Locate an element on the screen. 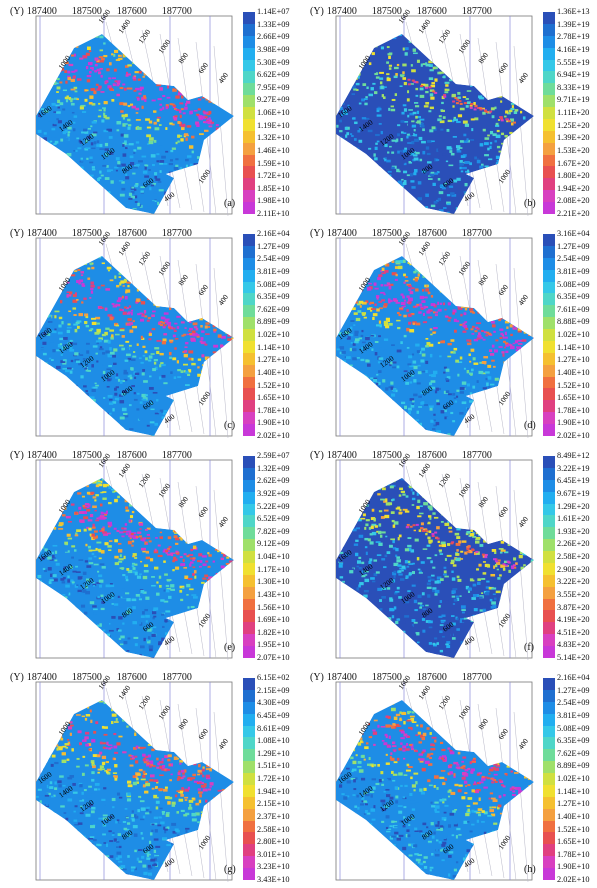 The image size is (597, 888). color-bar-tick-label: 4.16E+19 is located at coordinates (573, 50).